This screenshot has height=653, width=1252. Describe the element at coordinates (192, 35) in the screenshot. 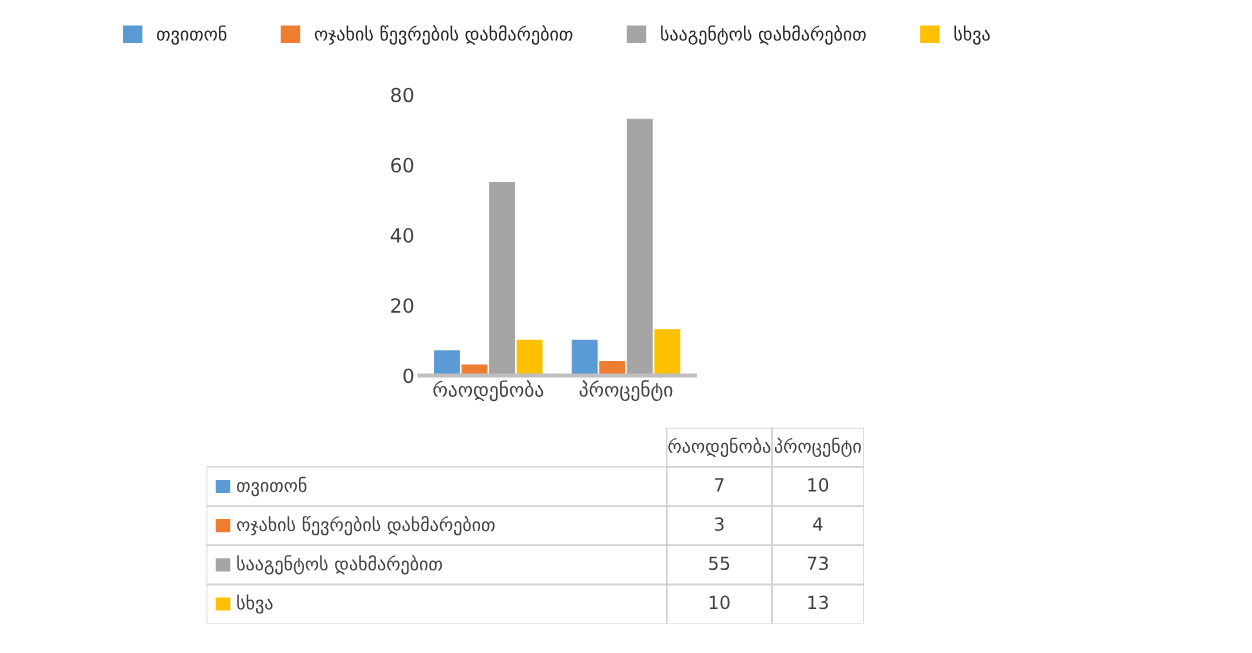

I see `legend-label: თვითონ` at that location.